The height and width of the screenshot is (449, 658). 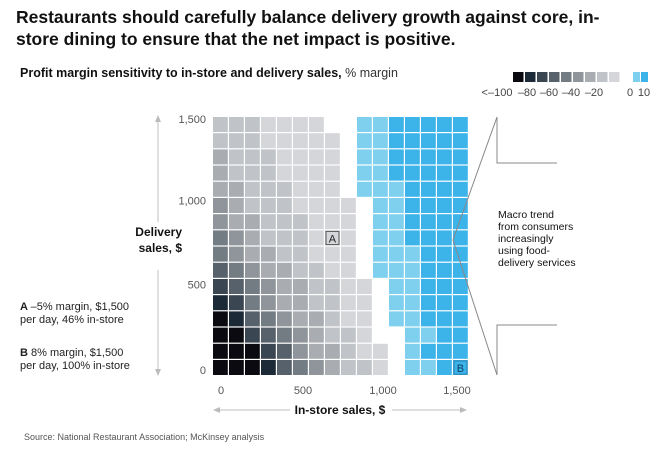 I want to click on annotation-text: –5% margin, $1,500, so click(x=80, y=307).